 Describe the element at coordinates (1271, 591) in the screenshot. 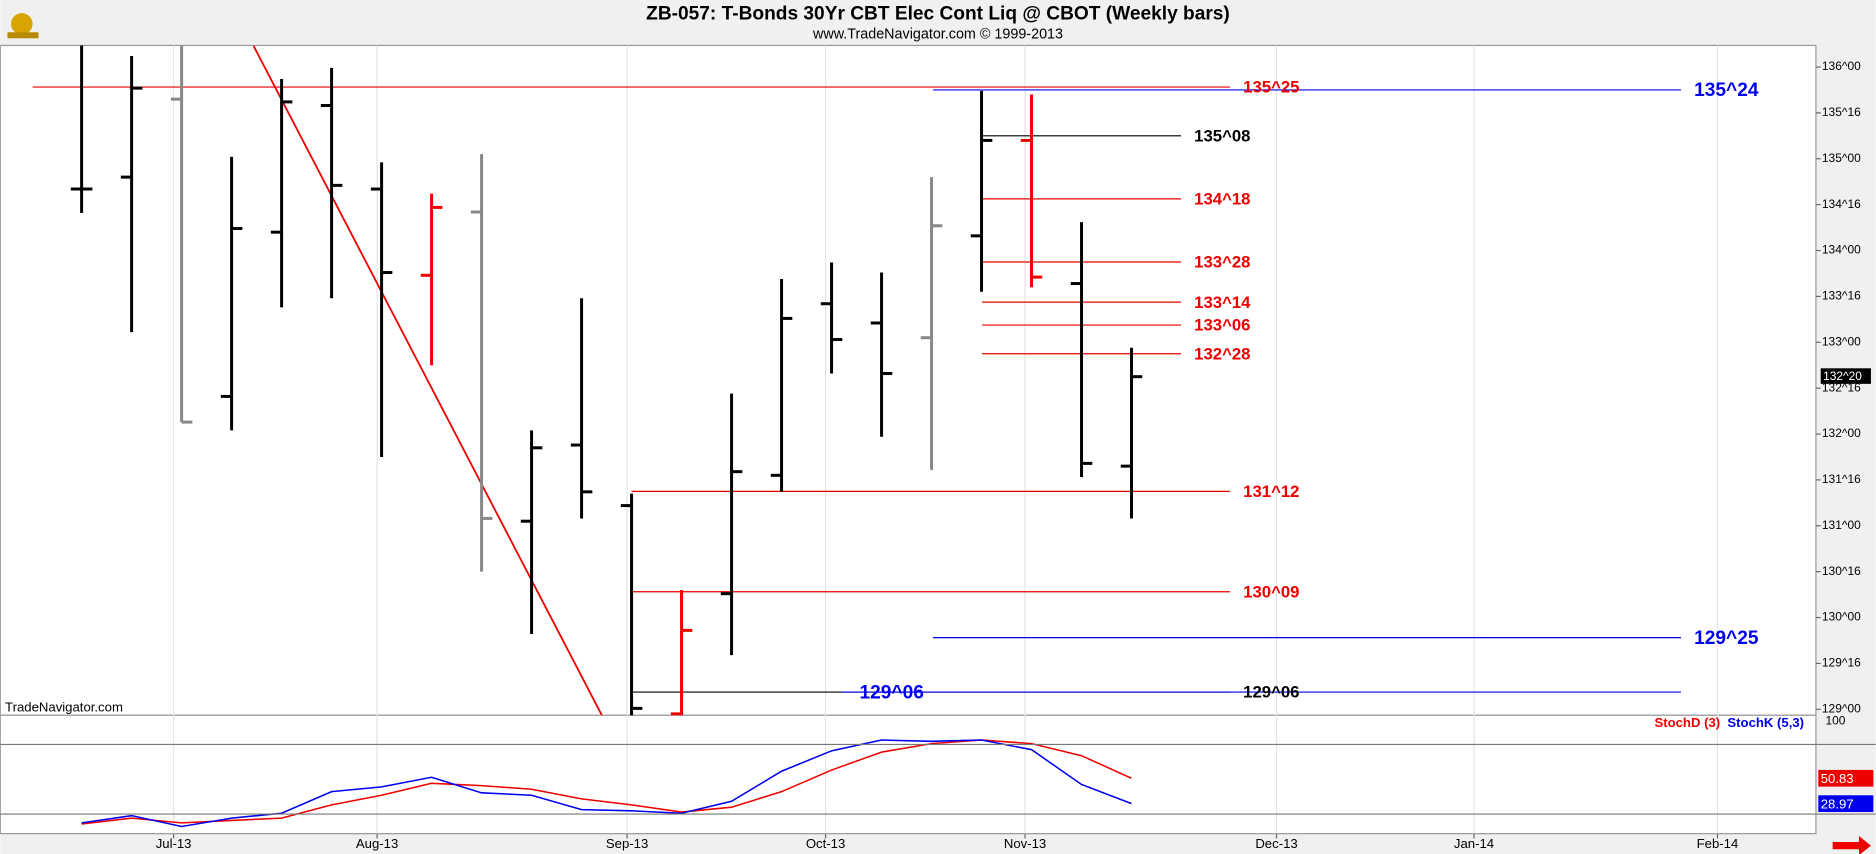

I see `level-label: 130^09` at that location.